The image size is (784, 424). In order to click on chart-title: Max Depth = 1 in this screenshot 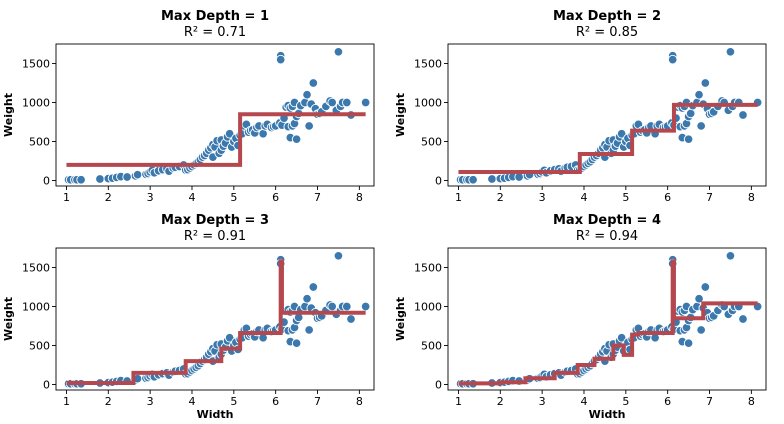, I will do `click(215, 16)`.